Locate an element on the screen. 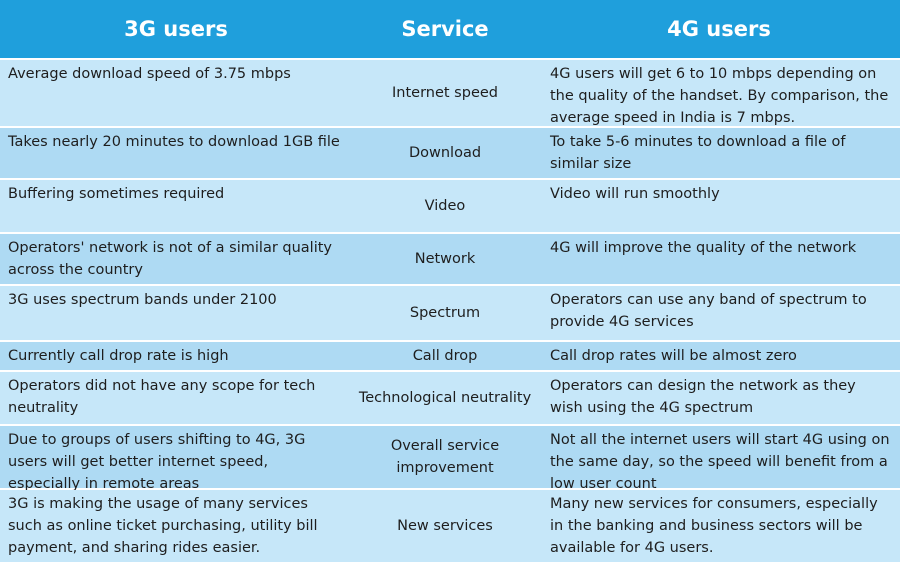  row-3-3g: Buffering sometimes required is located at coordinates (176, 206).